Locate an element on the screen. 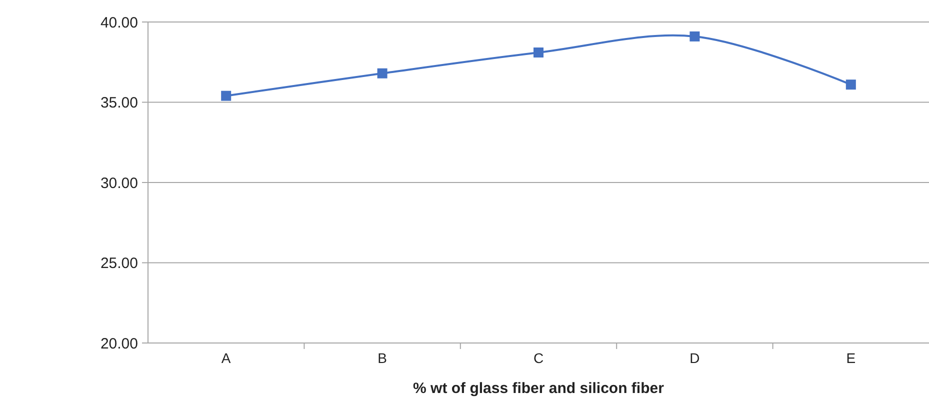 This screenshot has width=929, height=401. x-tick-label: D is located at coordinates (695, 358).